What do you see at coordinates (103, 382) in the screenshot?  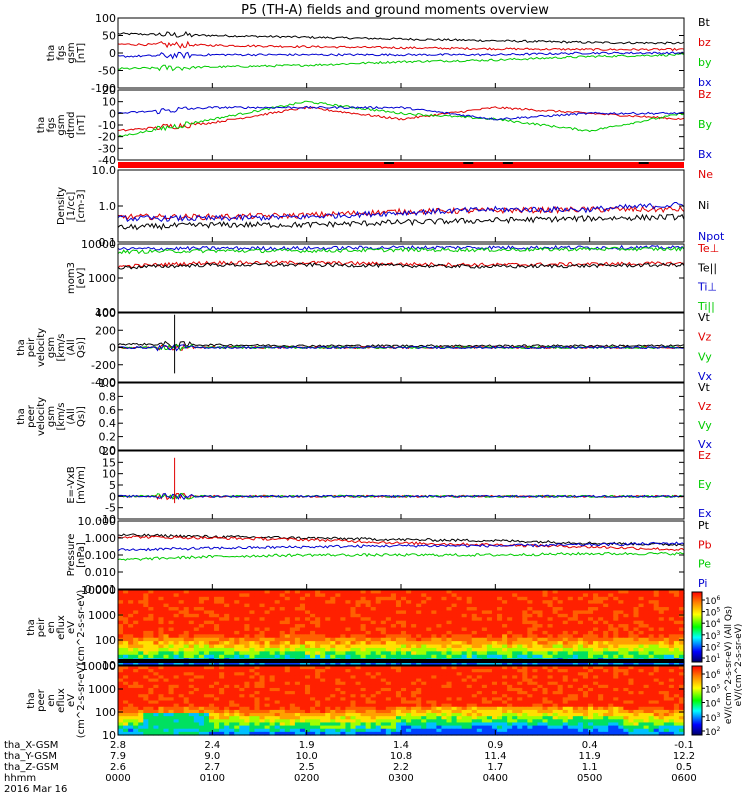 I see `y-tick-label: -400` at bounding box center [103, 382].